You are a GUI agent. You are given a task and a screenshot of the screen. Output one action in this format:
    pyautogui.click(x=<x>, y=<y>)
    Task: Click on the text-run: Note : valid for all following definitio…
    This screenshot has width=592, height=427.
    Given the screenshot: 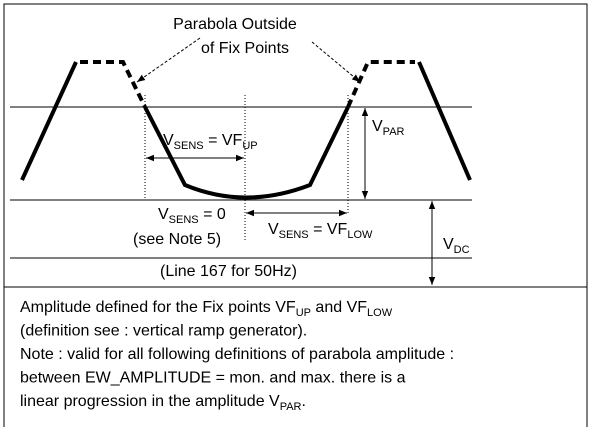 What is the action you would take?
    pyautogui.click(x=237, y=354)
    